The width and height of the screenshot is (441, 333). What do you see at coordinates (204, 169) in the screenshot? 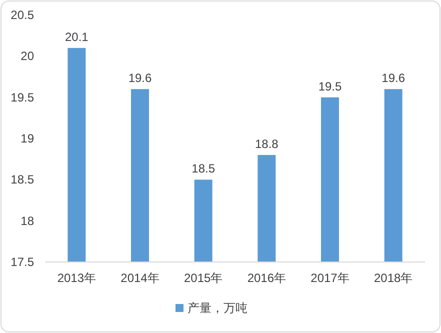
I see `data-label: 18.5` at bounding box center [204, 169].